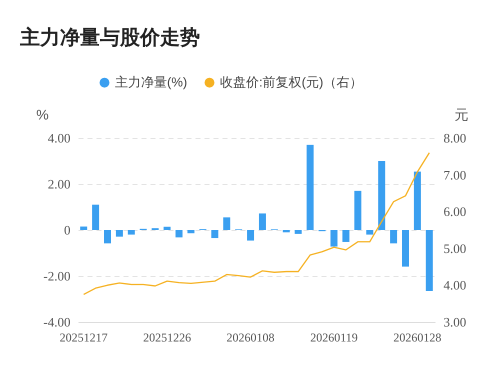 The height and width of the screenshot is (372, 500). I want to click on y2-tick-label: 3.00, so click(455, 322).